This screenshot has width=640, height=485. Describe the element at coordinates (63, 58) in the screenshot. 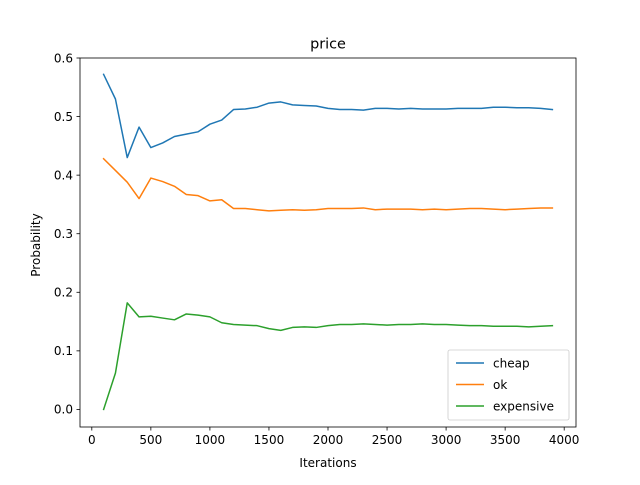

I see `y-tick-label: 0.6` at that location.